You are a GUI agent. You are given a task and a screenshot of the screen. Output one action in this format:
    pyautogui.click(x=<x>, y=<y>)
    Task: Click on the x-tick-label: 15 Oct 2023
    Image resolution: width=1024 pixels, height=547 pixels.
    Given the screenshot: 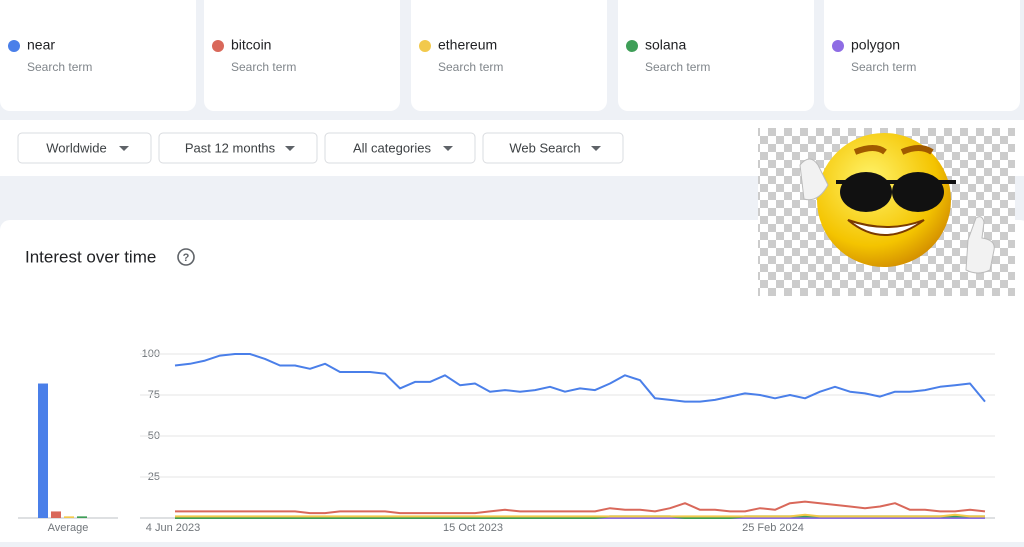 What is the action you would take?
    pyautogui.click(x=473, y=528)
    